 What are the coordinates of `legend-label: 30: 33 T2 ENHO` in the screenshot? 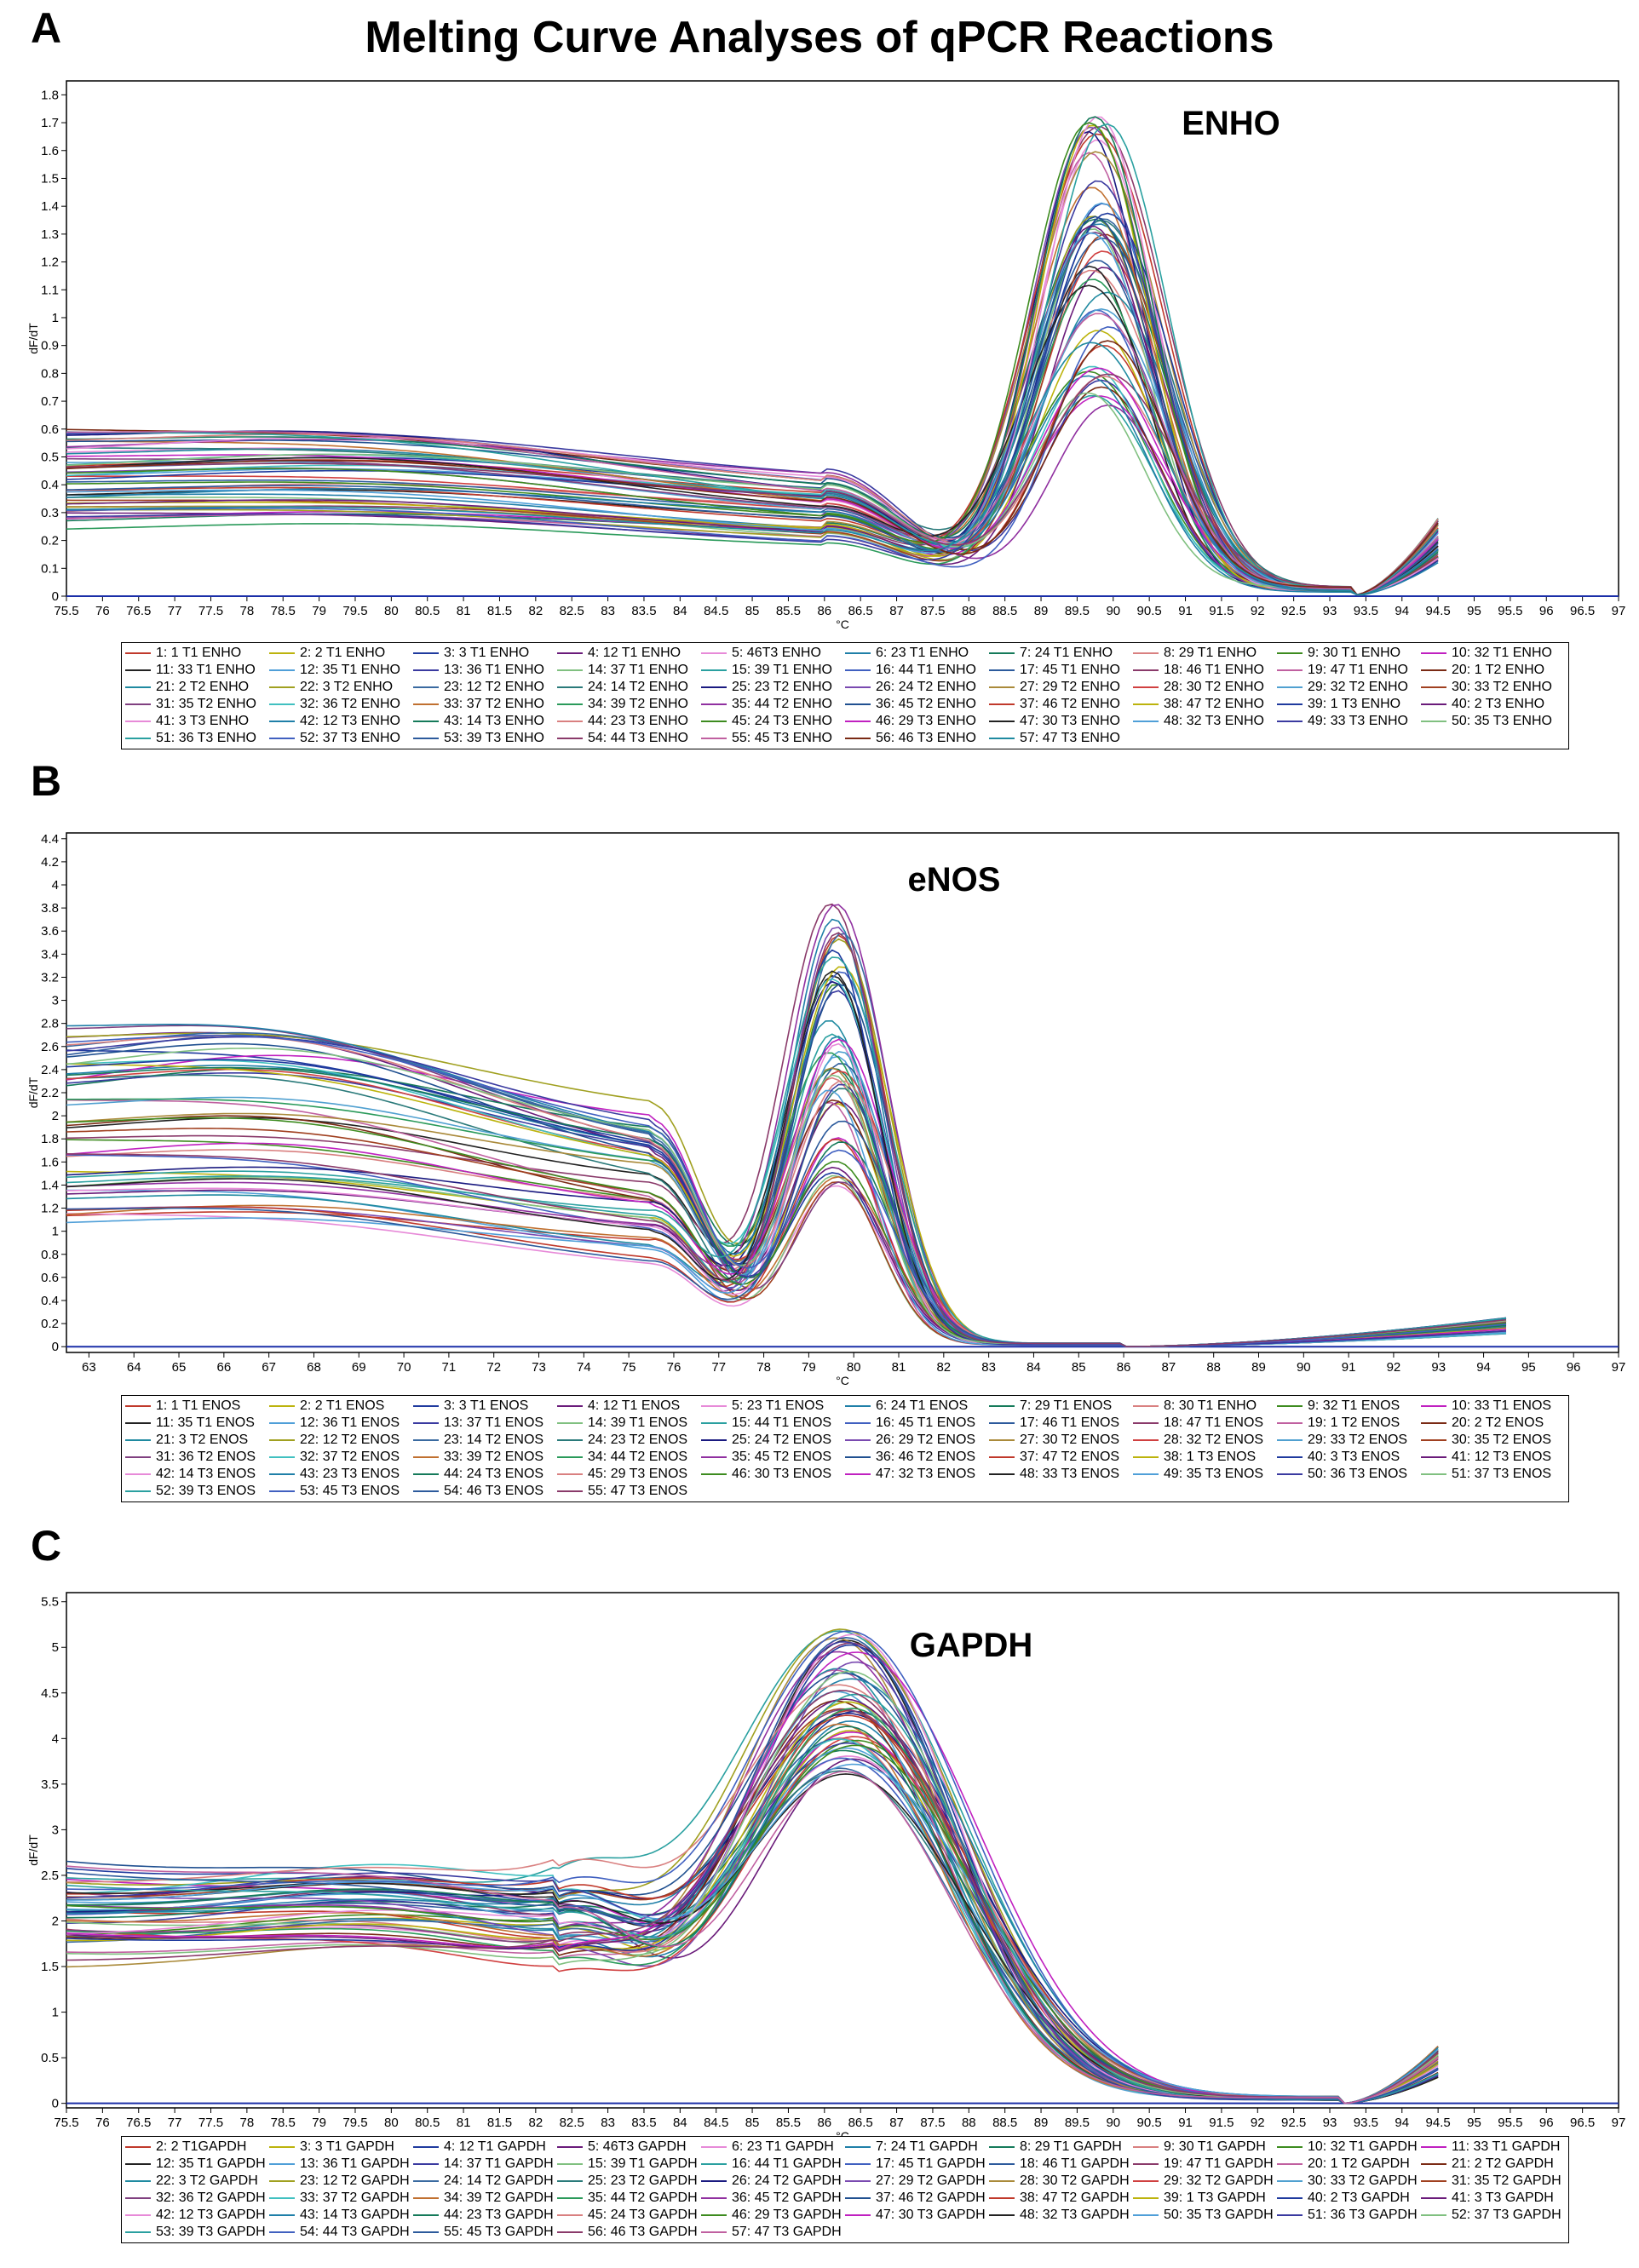 It's located at (1502, 687).